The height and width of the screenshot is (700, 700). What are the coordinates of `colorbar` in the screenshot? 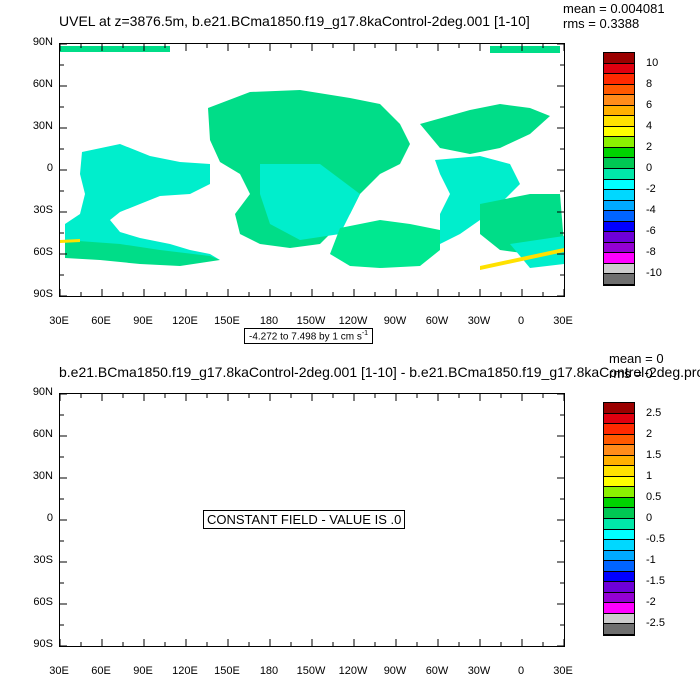 It's located at (619, 519).